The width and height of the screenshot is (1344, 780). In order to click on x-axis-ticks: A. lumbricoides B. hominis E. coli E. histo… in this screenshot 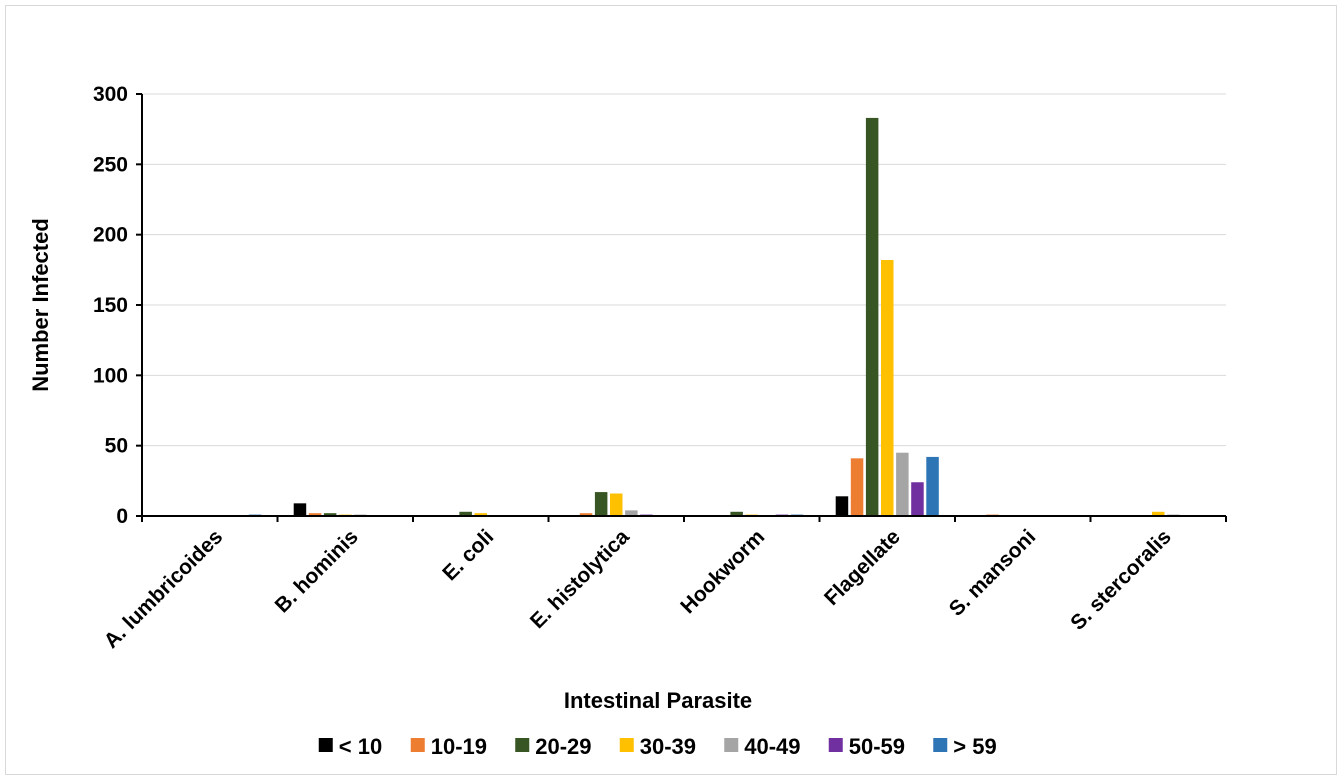, I will do `click(663, 584)`.